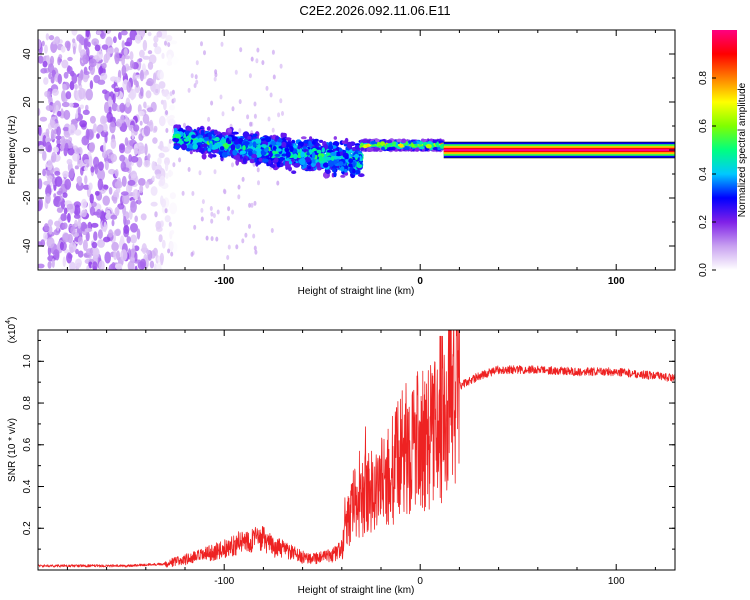 This screenshot has width=750, height=600. I want to click on spectrogram-ytick-label: 0, so click(27, 150).